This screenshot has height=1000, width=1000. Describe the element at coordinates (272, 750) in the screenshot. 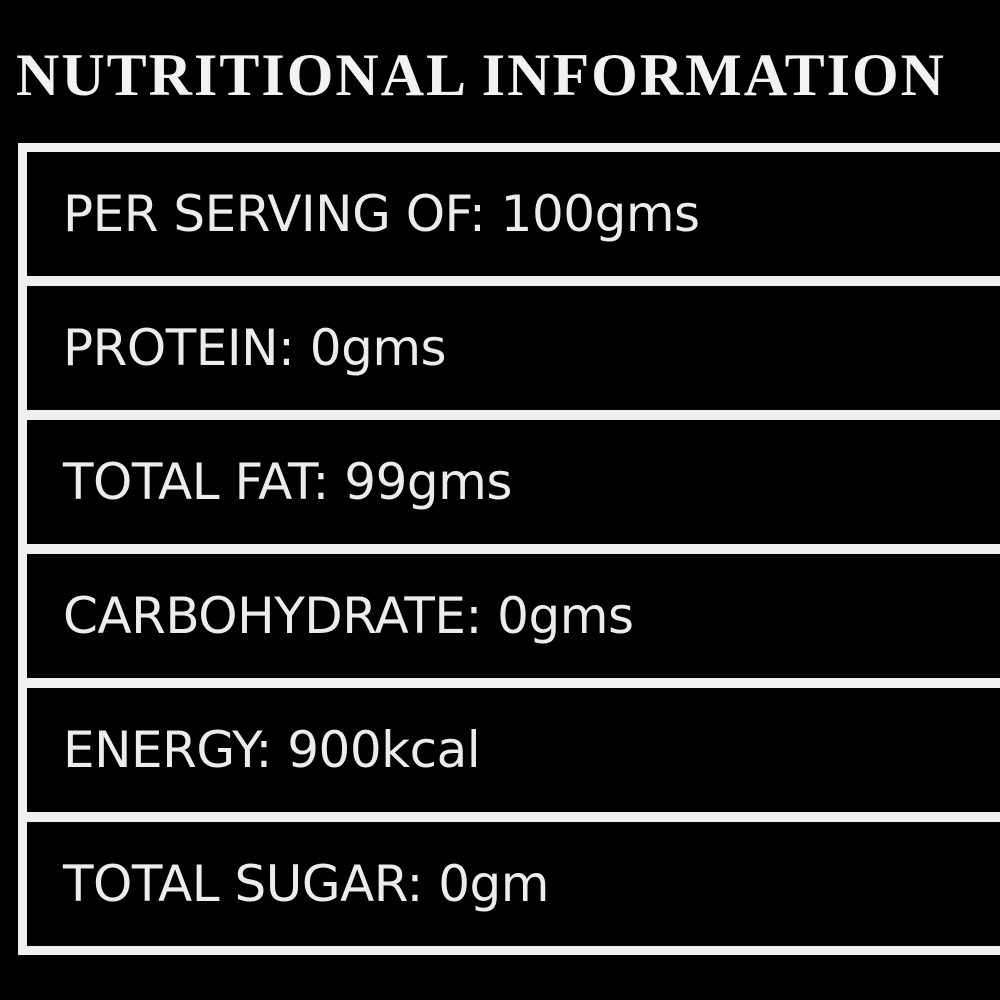

I see `row-text: ENERGY: 900kcal` at that location.